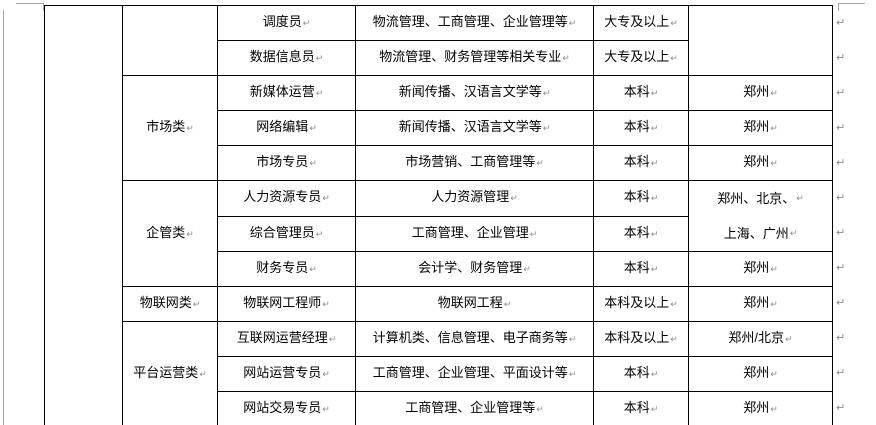 The image size is (876, 425). Describe the element at coordinates (470, 21) in the screenshot. I see `cell-text: 物流管理、工商管理、企业管理等` at that location.